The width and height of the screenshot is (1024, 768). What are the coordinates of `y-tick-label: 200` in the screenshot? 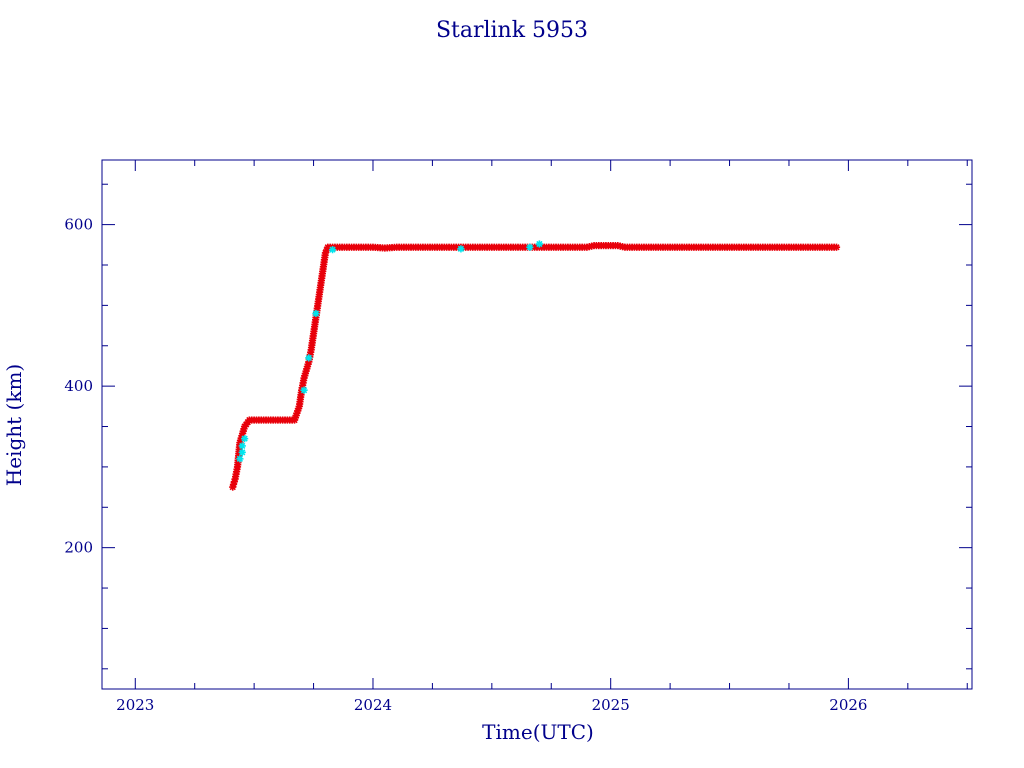 It's located at (78, 548).